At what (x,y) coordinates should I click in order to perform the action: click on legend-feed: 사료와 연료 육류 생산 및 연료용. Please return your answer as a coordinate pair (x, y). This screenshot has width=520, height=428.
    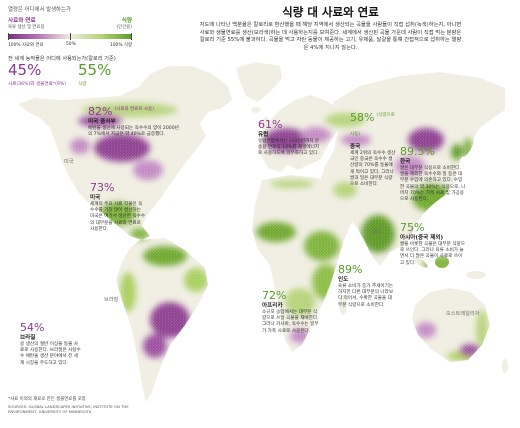
    Looking at the image, I should click on (26, 24).